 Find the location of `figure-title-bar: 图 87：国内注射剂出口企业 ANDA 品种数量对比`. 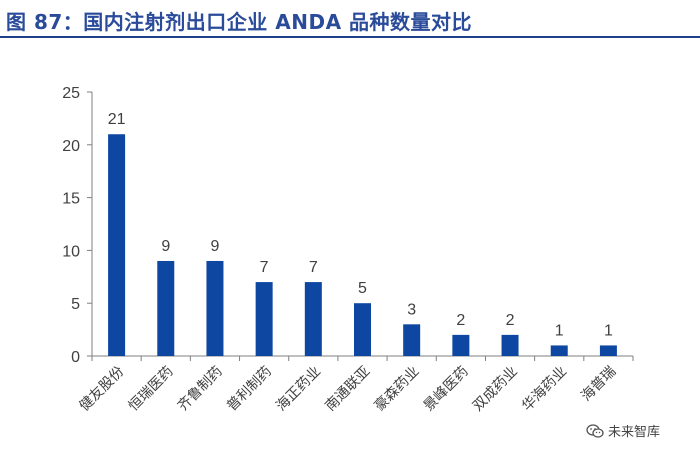

figure-title-bar: 图 87：国内注射剂出口企业 ANDA 品种数量对比 is located at coordinates (350, 19).